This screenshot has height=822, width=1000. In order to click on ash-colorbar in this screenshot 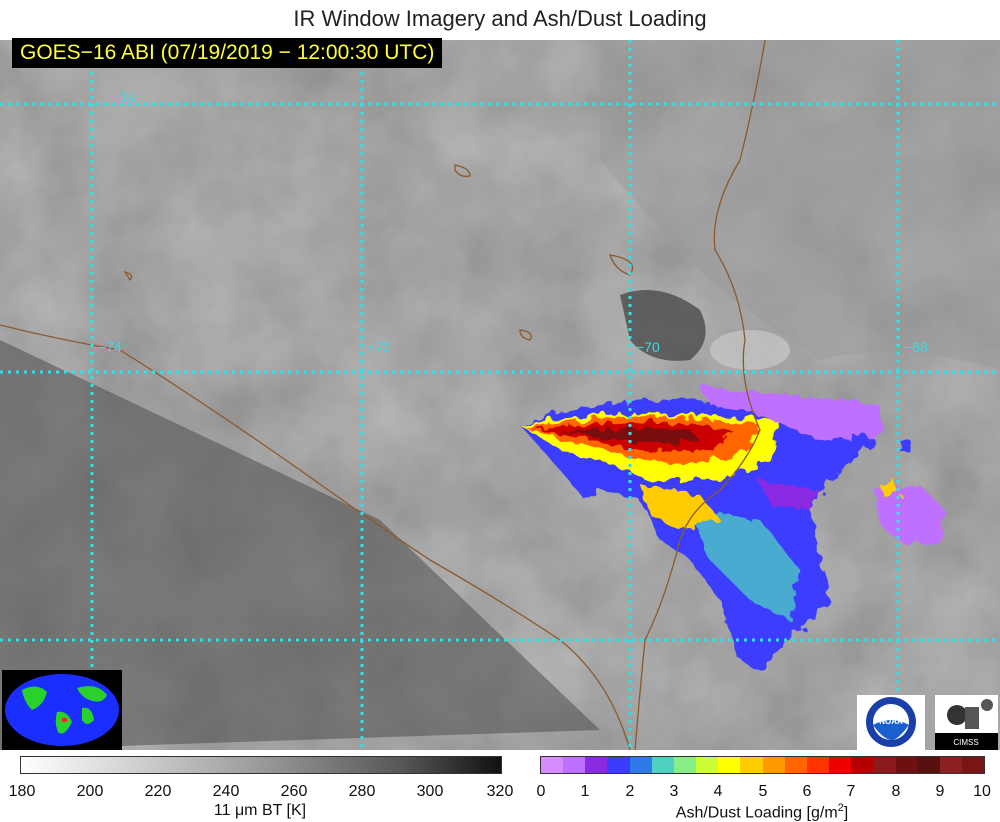, I will do `click(762, 765)`.